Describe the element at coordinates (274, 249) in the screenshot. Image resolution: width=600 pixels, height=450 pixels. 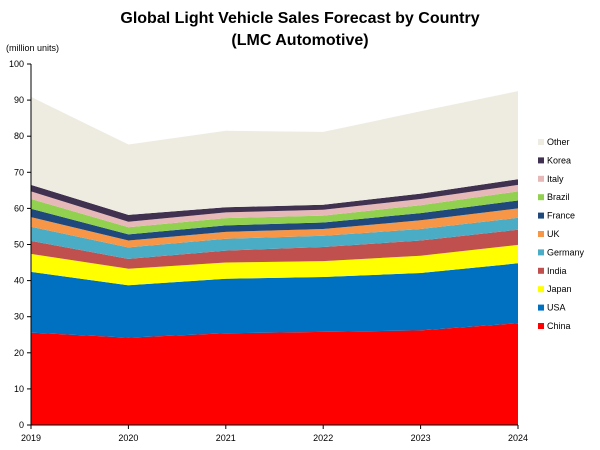
I see `area-india` at that location.